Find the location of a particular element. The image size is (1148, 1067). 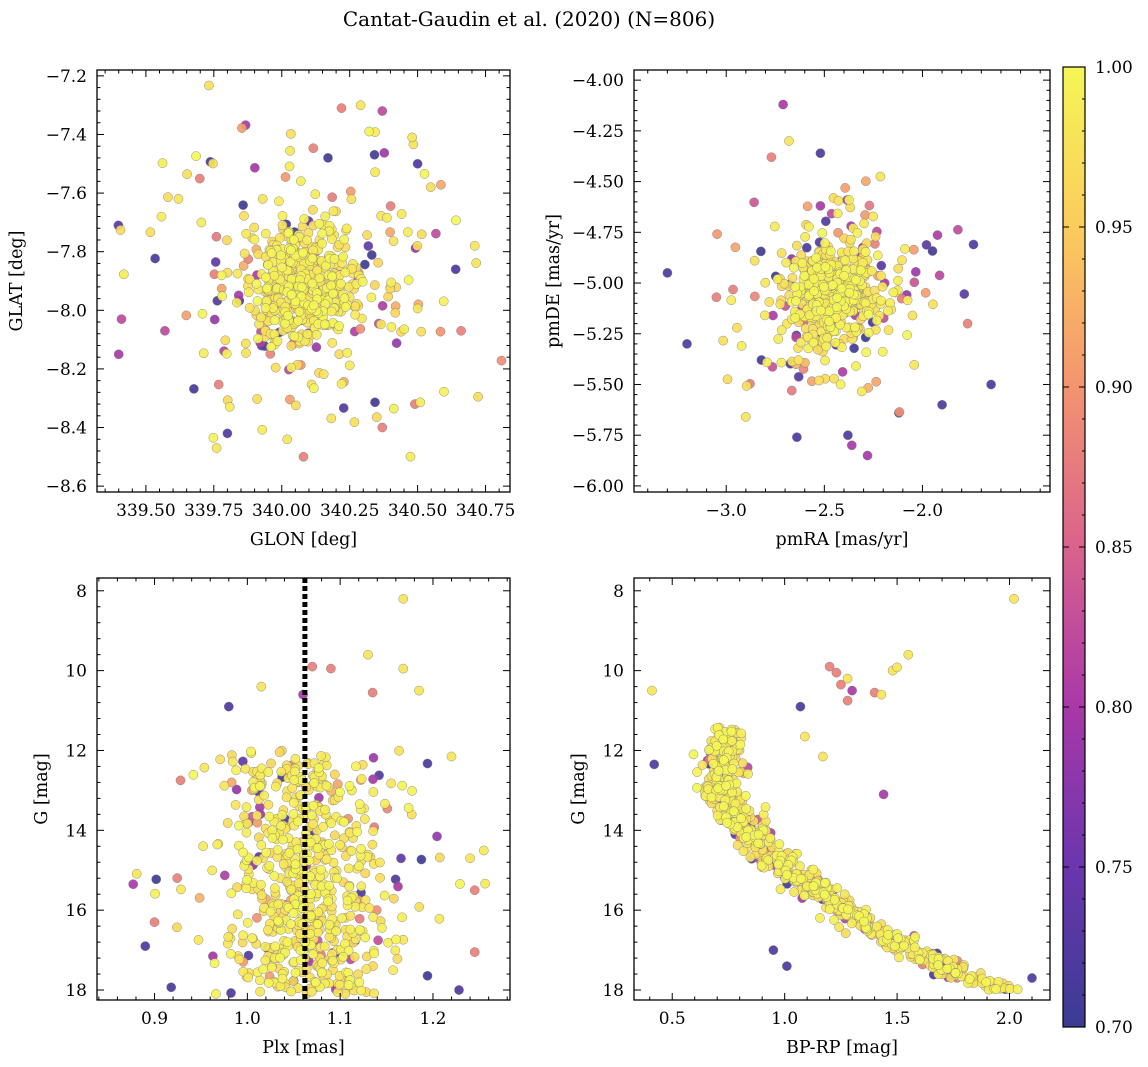

y-tick-label: −7.6 is located at coordinates (66, 194).